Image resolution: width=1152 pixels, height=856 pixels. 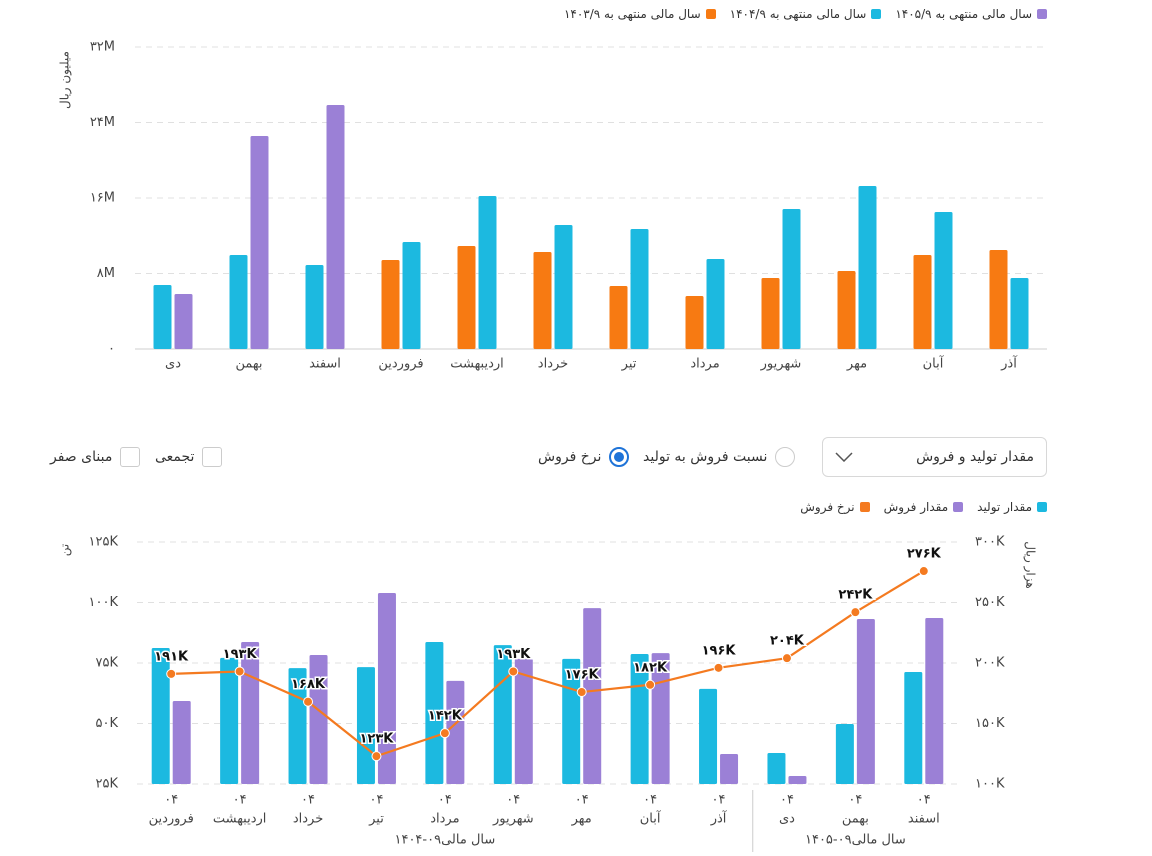 I want to click on legend-item: سال مالی منتهی به ۱۴۰۵/۹, so click(x=971, y=14).